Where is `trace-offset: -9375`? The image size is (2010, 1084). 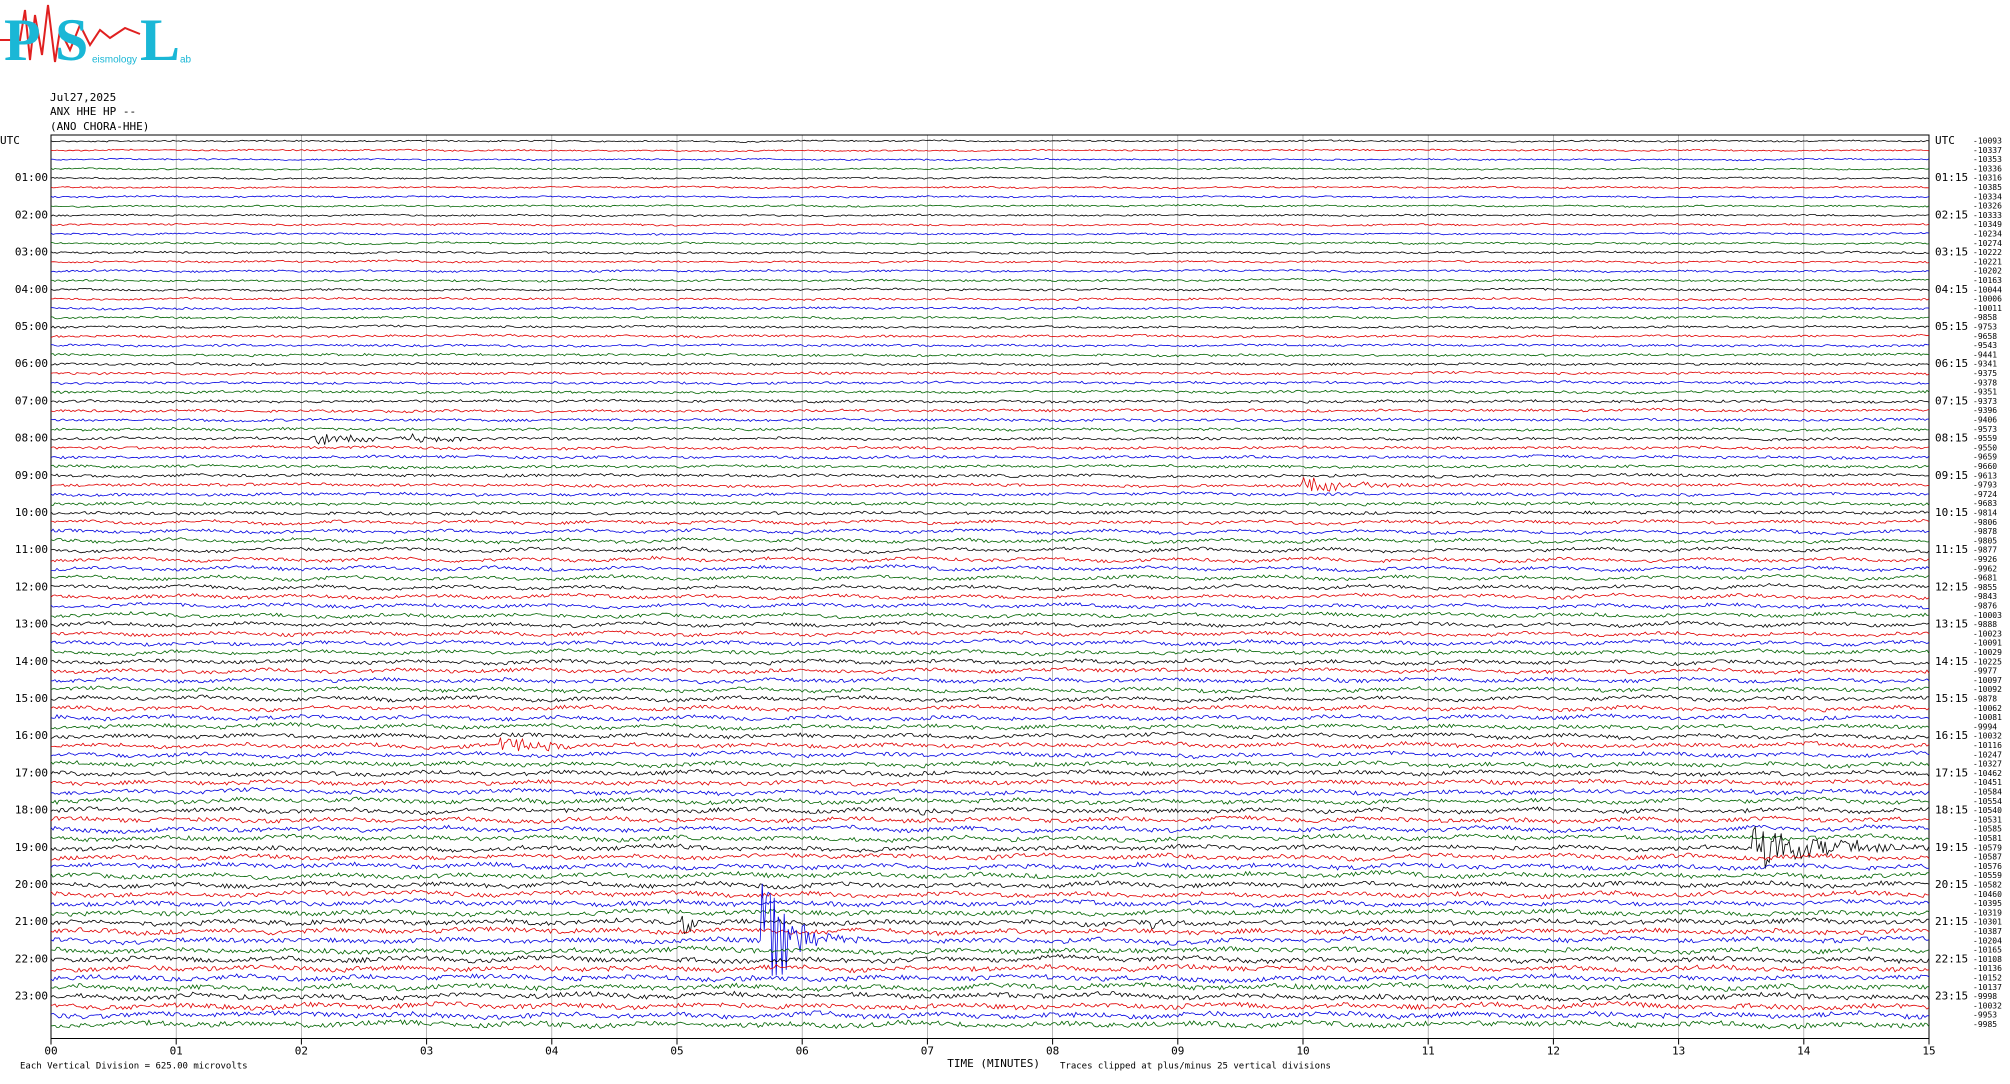
trace-offset: -9375 is located at coordinates (1985, 373).